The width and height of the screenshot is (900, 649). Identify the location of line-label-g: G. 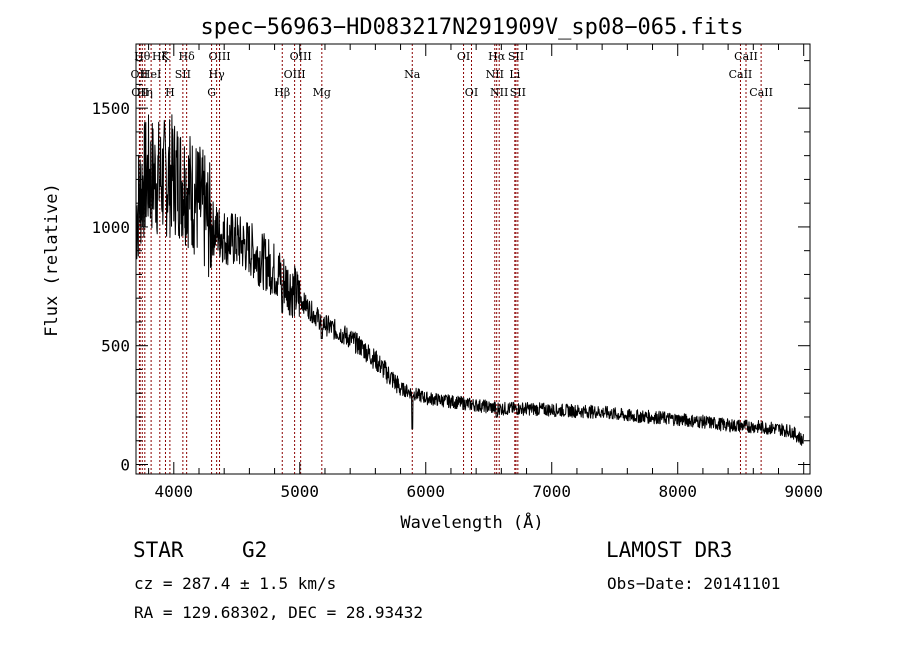
(211, 92).